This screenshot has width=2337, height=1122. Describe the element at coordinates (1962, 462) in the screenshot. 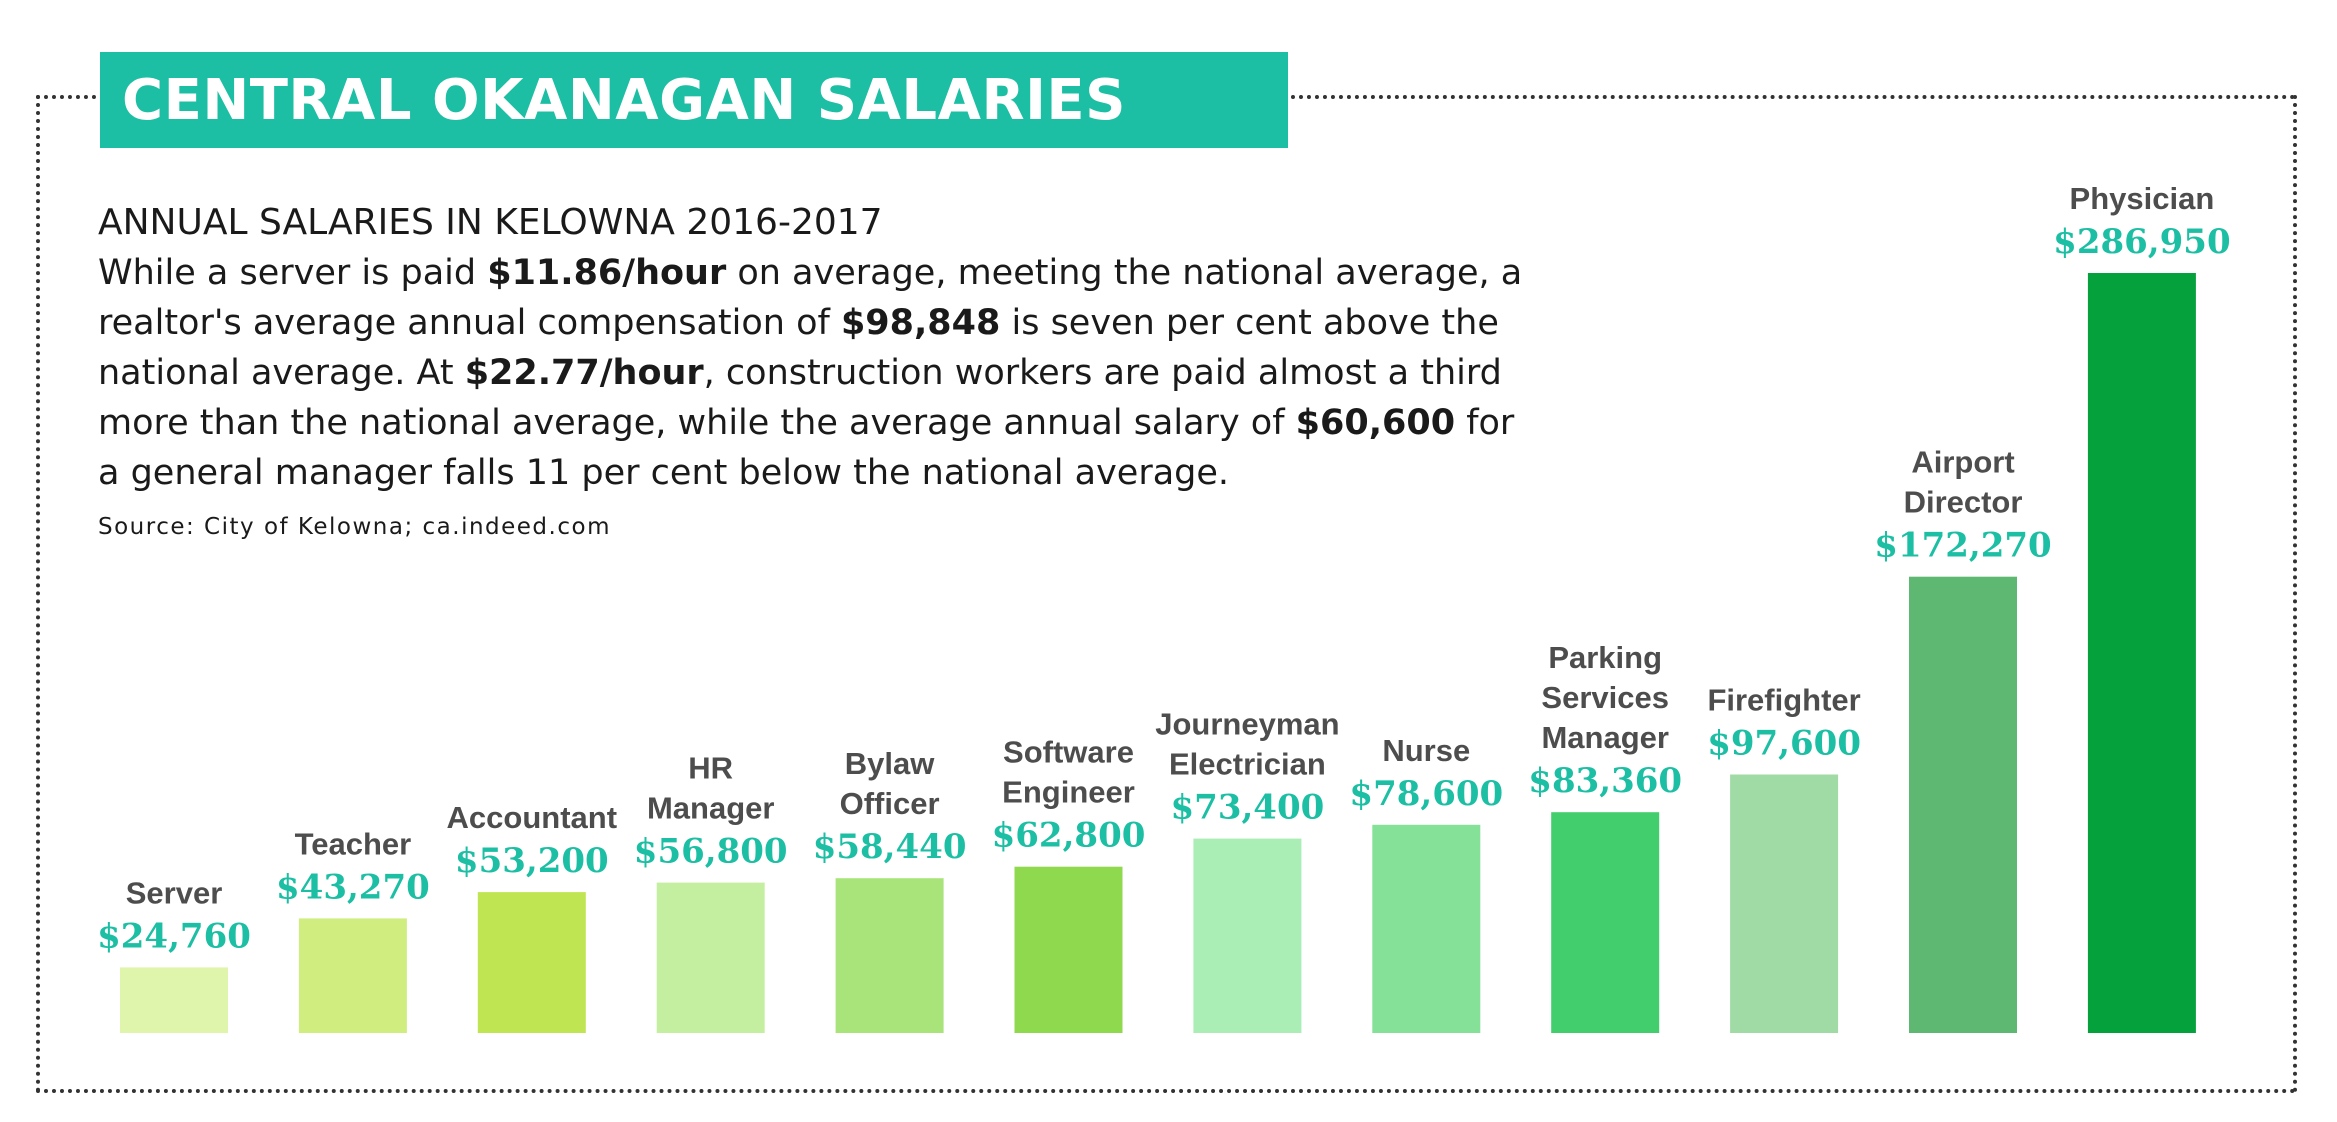

I see `bar-category-label: Airport` at that location.